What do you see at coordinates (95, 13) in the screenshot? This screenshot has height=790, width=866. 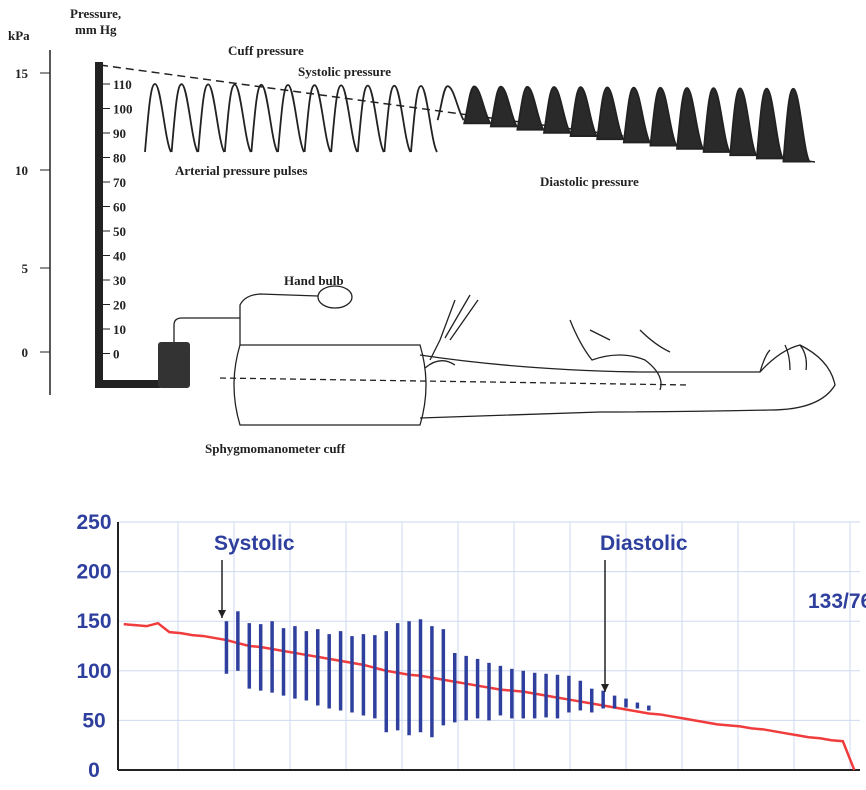 I see `unit-label: Pressure,` at bounding box center [95, 13].